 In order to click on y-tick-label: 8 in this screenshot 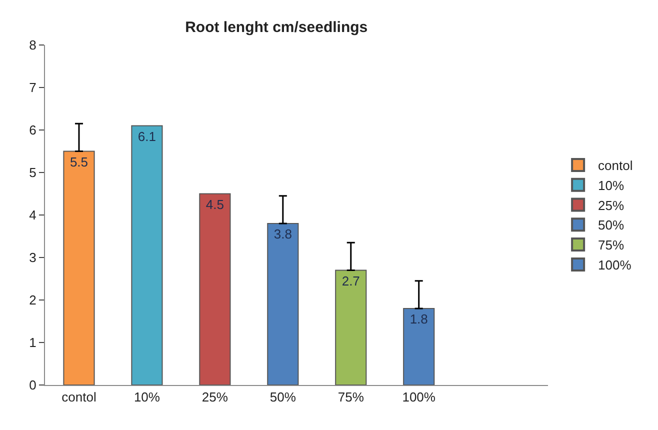, I will do `click(32, 45)`.